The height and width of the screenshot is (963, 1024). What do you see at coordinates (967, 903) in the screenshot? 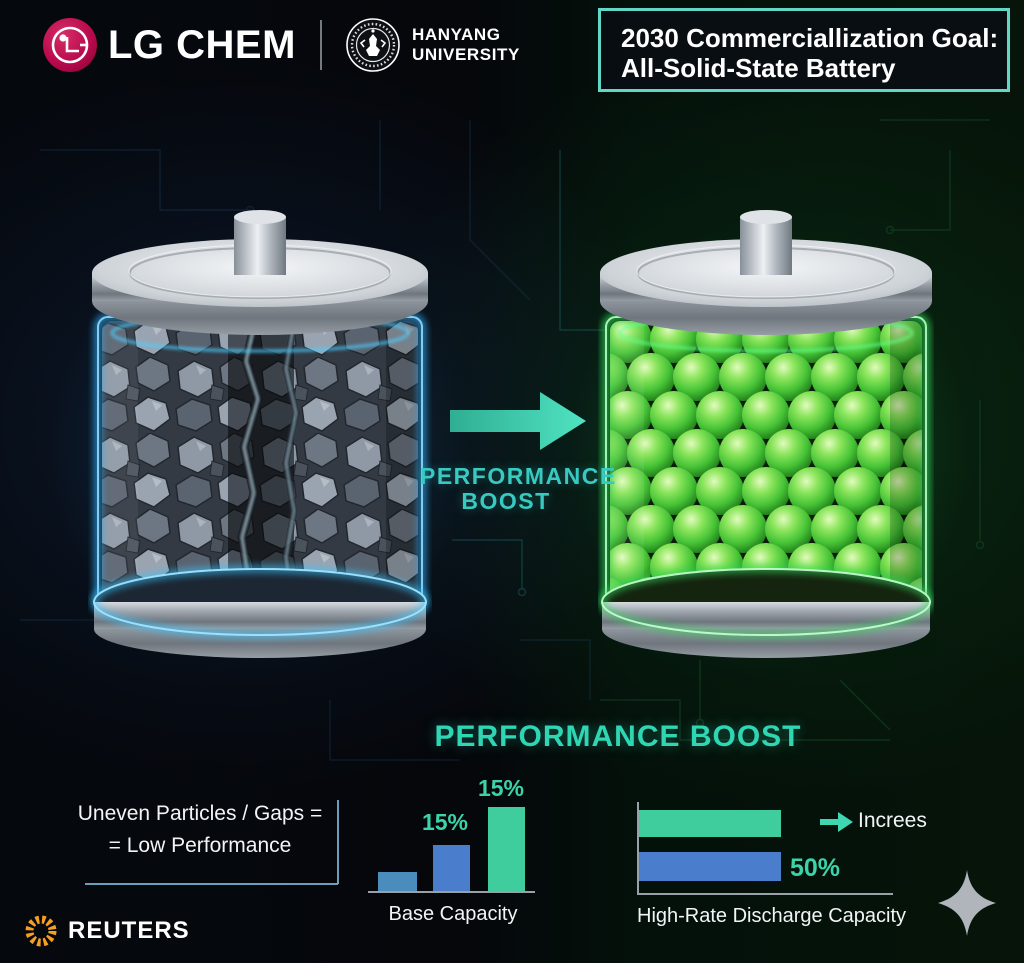
I see `sparkle-icon` at bounding box center [967, 903].